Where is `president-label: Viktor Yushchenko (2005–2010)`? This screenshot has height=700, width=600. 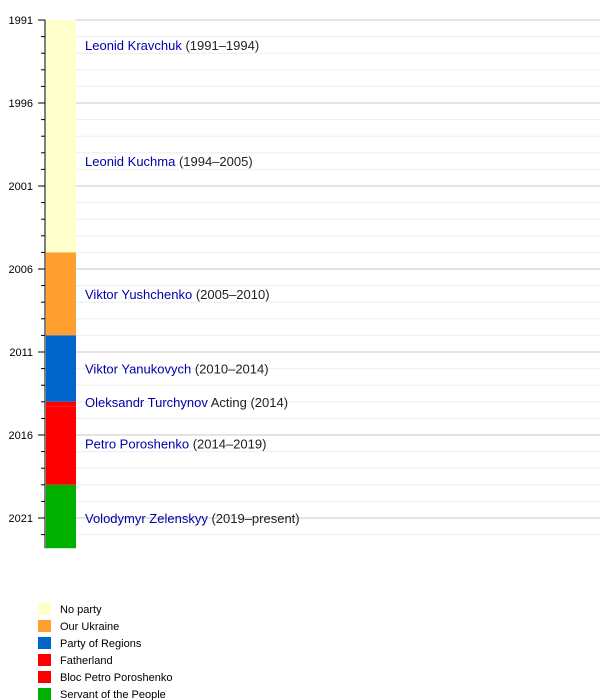
president-label: Viktor Yushchenko (2005–2010) is located at coordinates (177, 294).